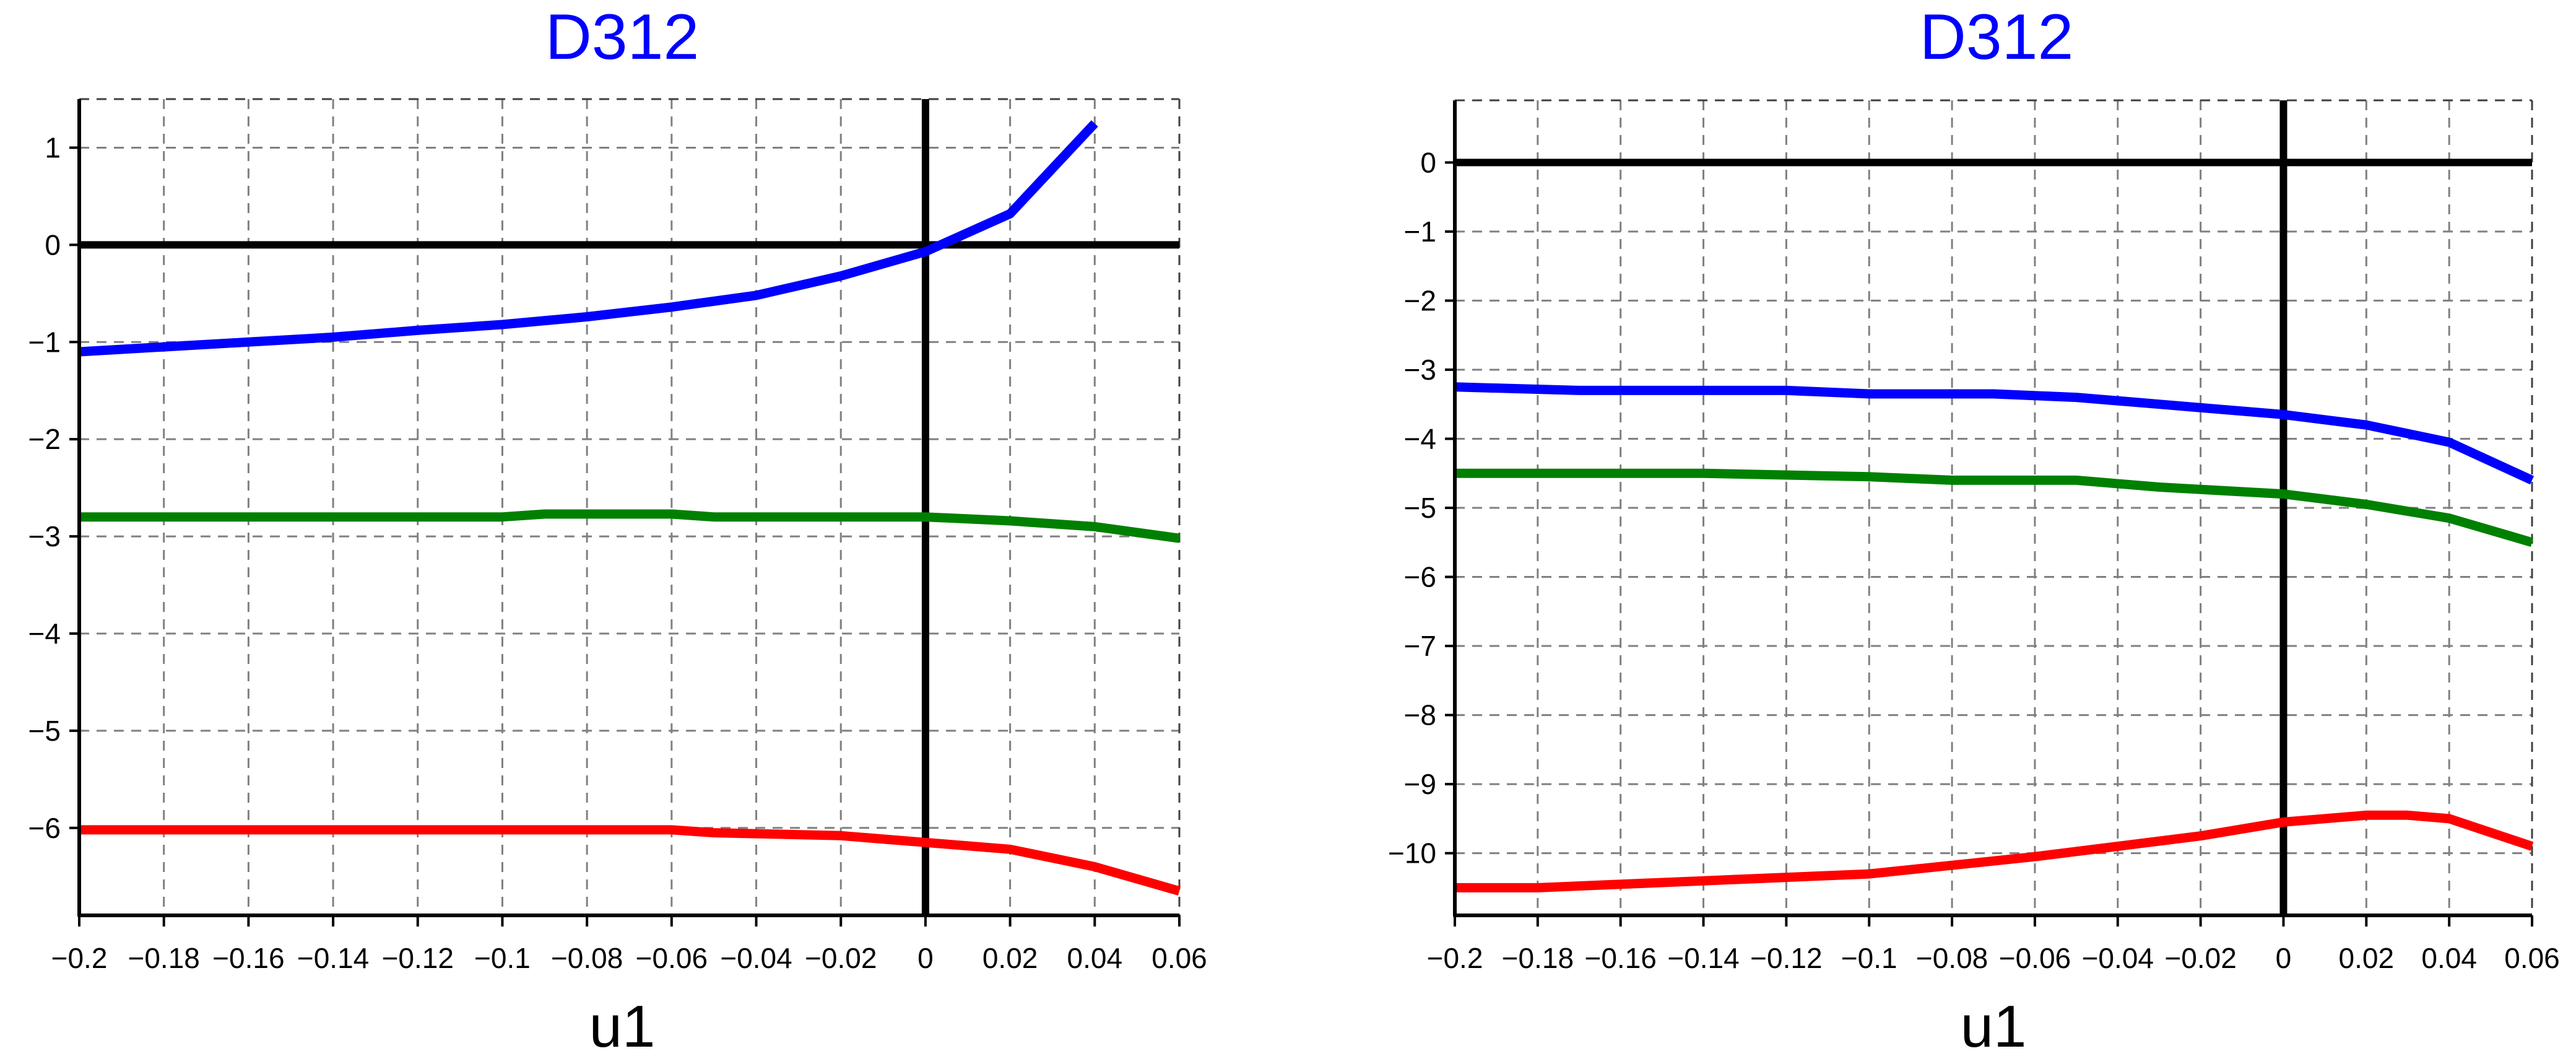 This screenshot has width=2576, height=1064. What do you see at coordinates (1420, 715) in the screenshot?
I see `y-tick-label: −8` at bounding box center [1420, 715].